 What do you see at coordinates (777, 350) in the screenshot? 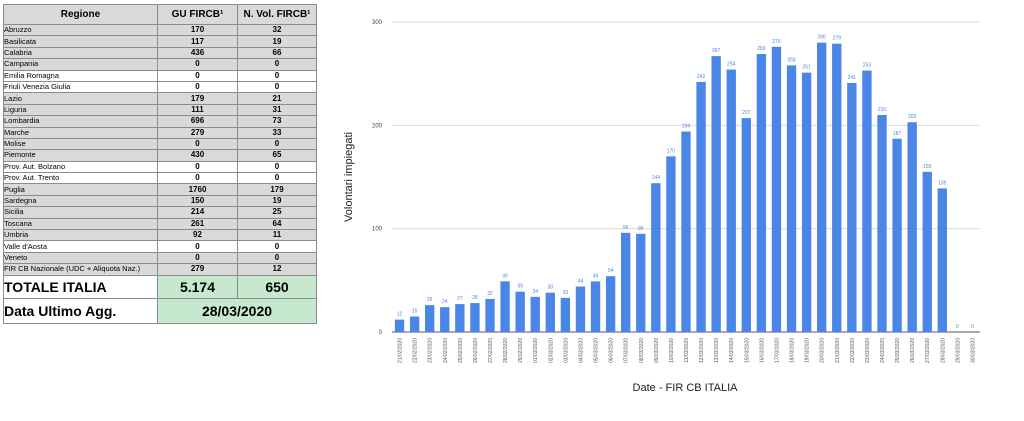
I see `x-tick-label: 17/03/2020` at bounding box center [777, 350].